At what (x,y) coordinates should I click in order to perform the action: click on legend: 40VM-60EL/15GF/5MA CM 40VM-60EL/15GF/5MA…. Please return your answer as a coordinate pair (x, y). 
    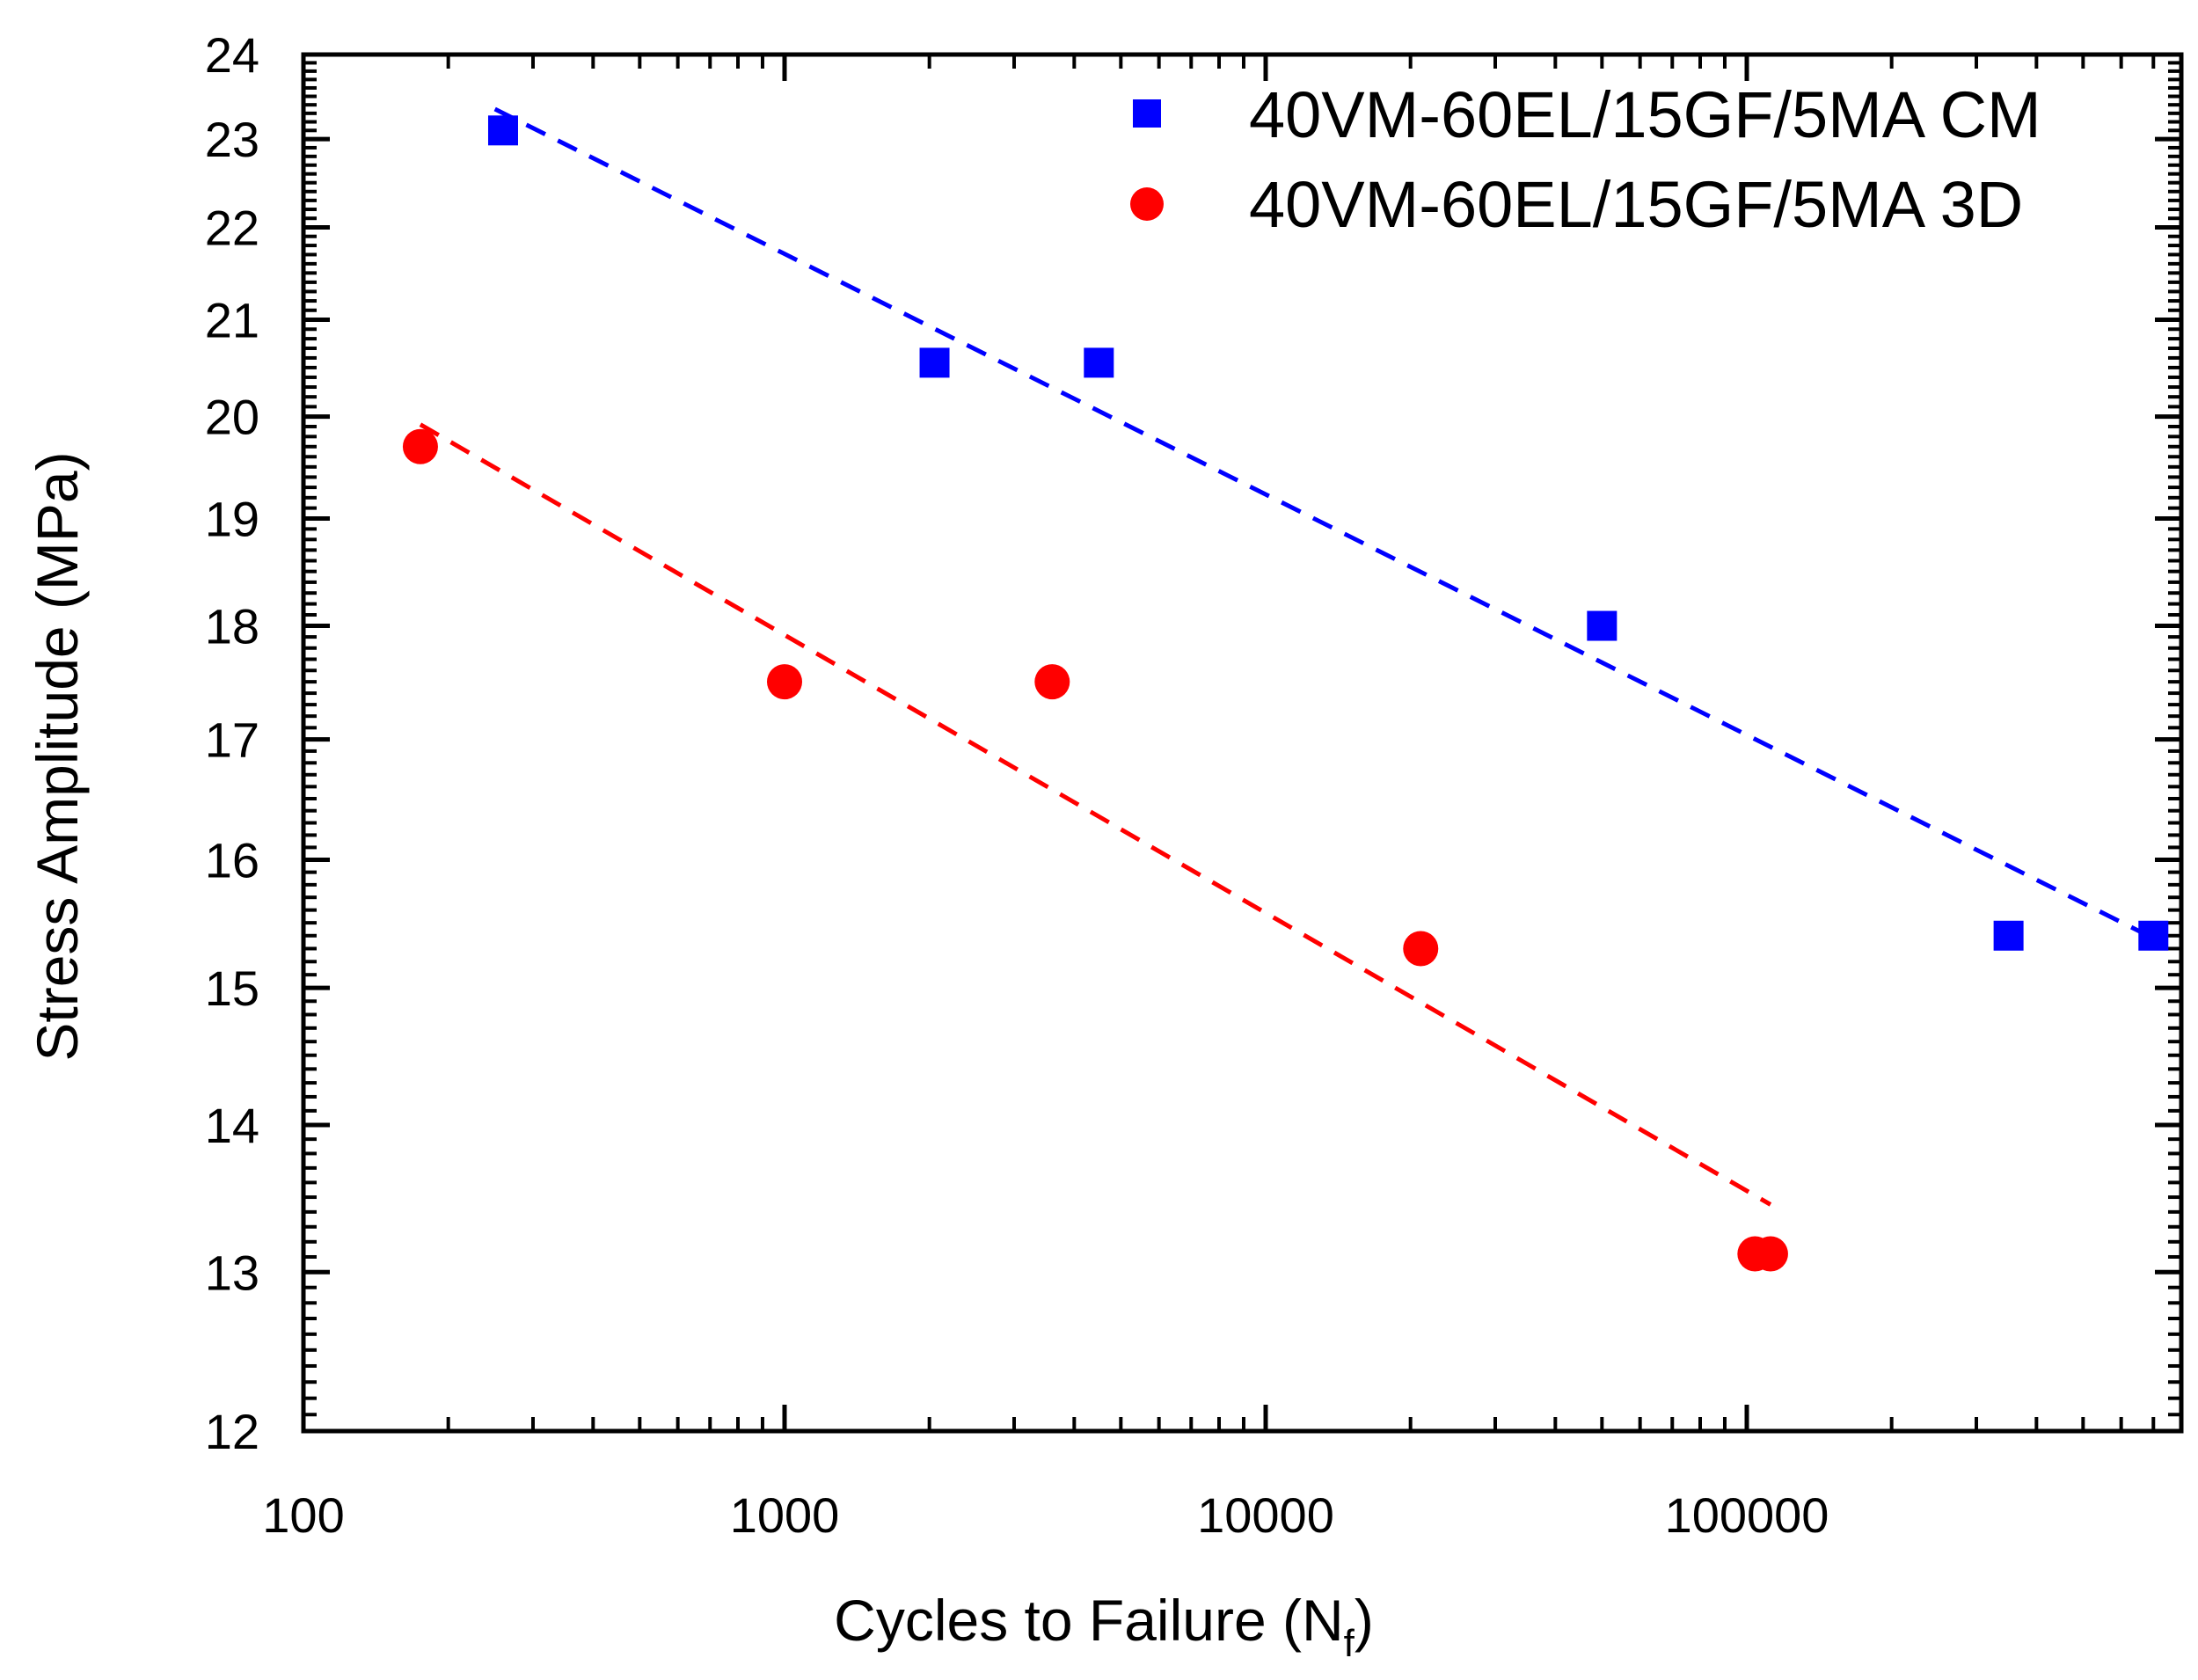
    Looking at the image, I should click on (1585, 159).